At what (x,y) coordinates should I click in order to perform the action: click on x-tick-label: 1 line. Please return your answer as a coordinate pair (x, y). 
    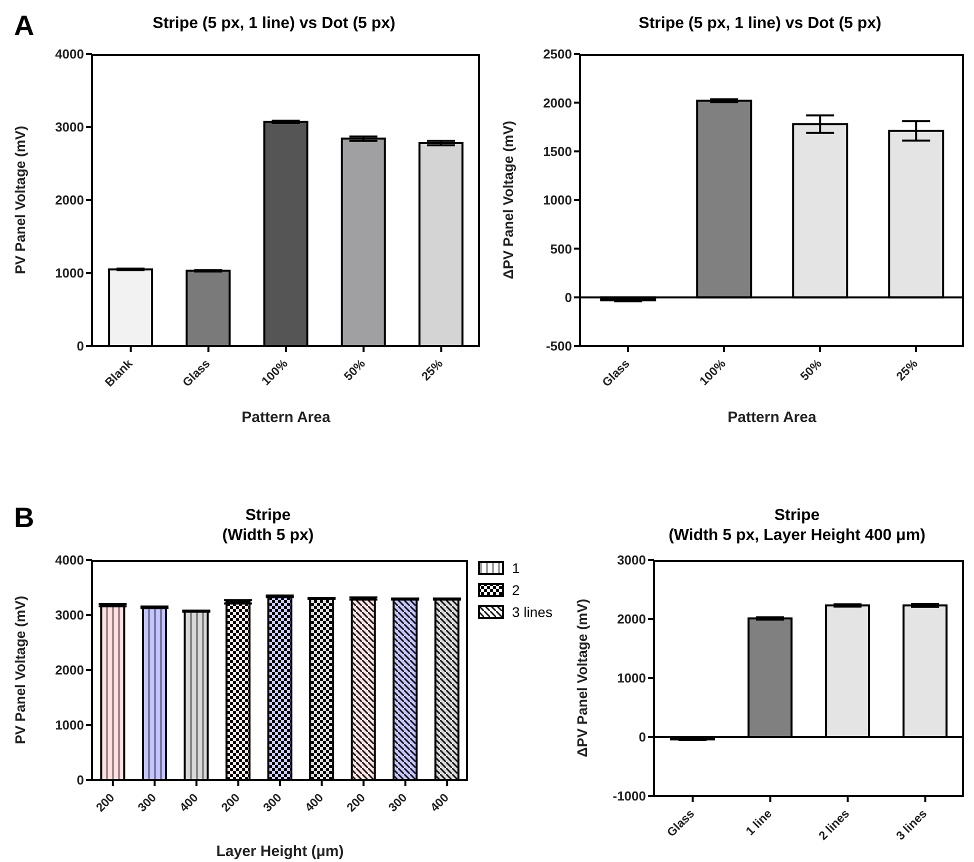
    Looking at the image, I should click on (759, 822).